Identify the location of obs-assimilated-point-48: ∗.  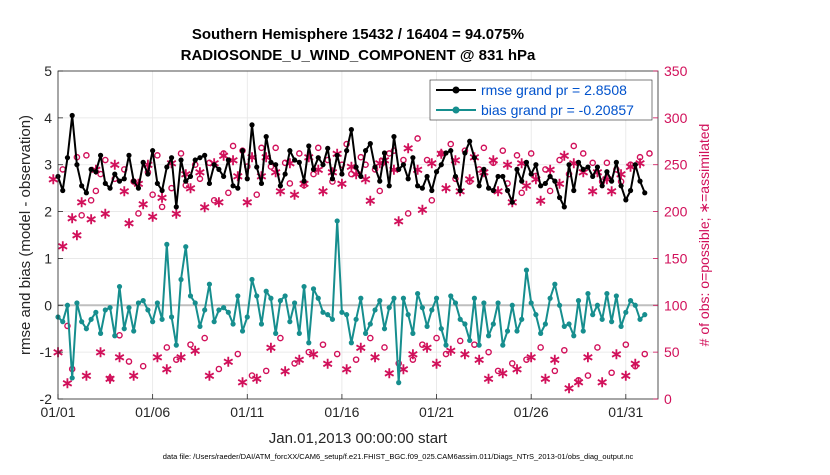
(280, 191).